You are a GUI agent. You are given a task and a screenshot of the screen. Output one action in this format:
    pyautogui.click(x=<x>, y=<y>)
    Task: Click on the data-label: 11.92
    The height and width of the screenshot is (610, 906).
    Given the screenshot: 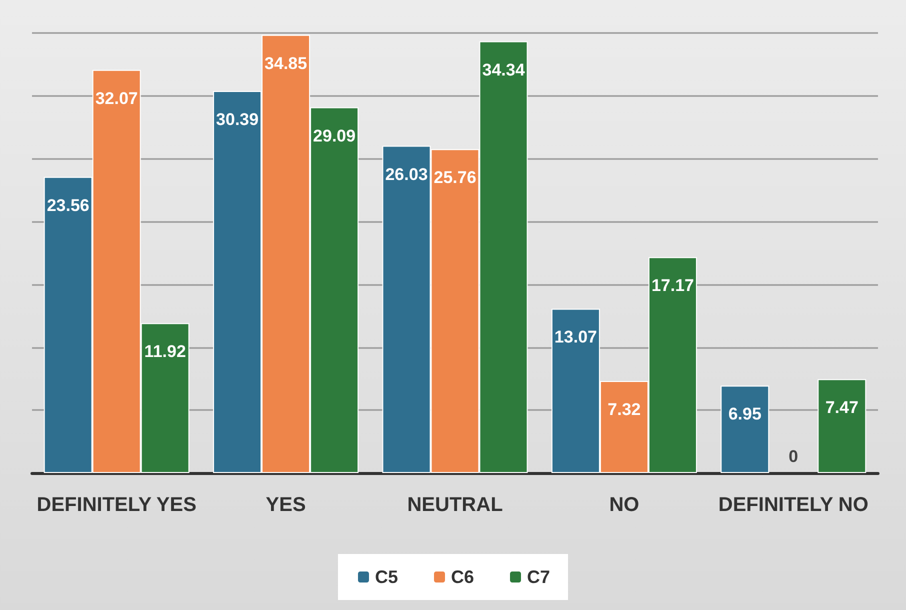 What is the action you would take?
    pyautogui.click(x=165, y=352)
    